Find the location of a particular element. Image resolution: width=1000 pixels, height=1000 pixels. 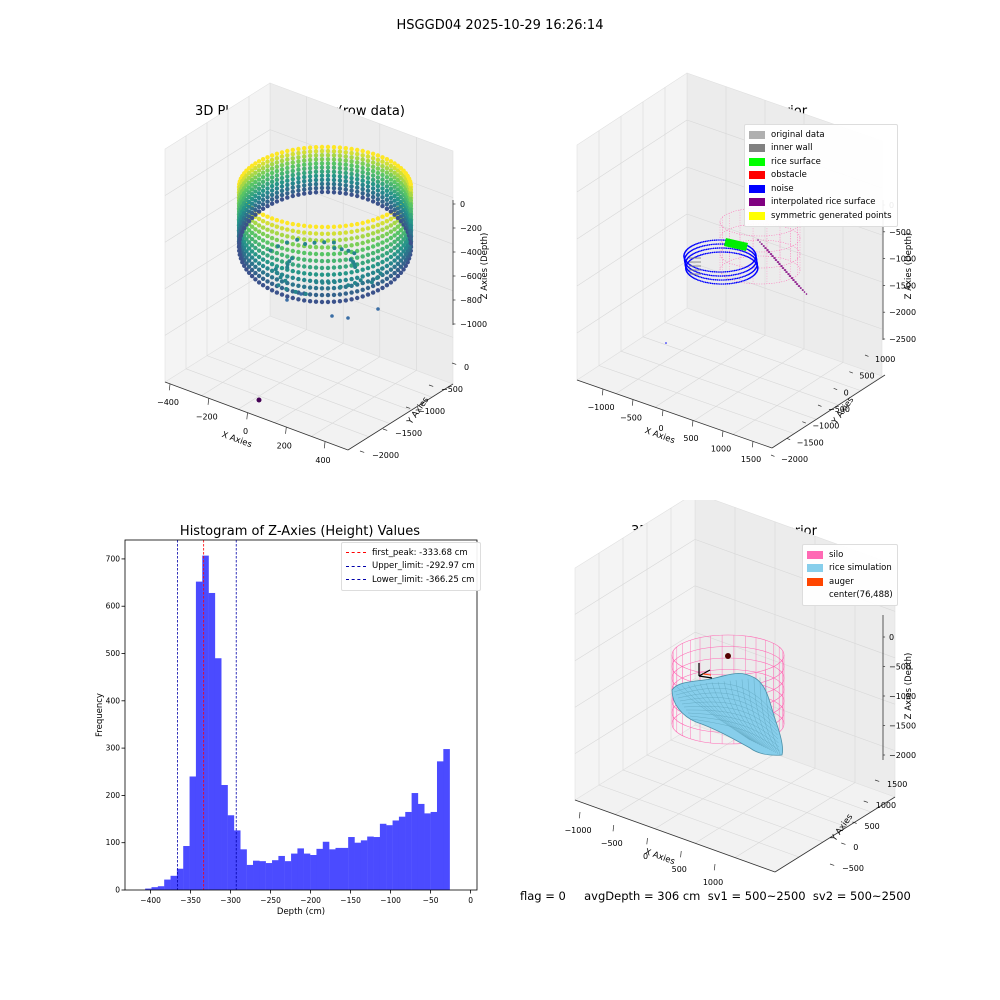

tick-label: −2000 is located at coordinates (794, 459).